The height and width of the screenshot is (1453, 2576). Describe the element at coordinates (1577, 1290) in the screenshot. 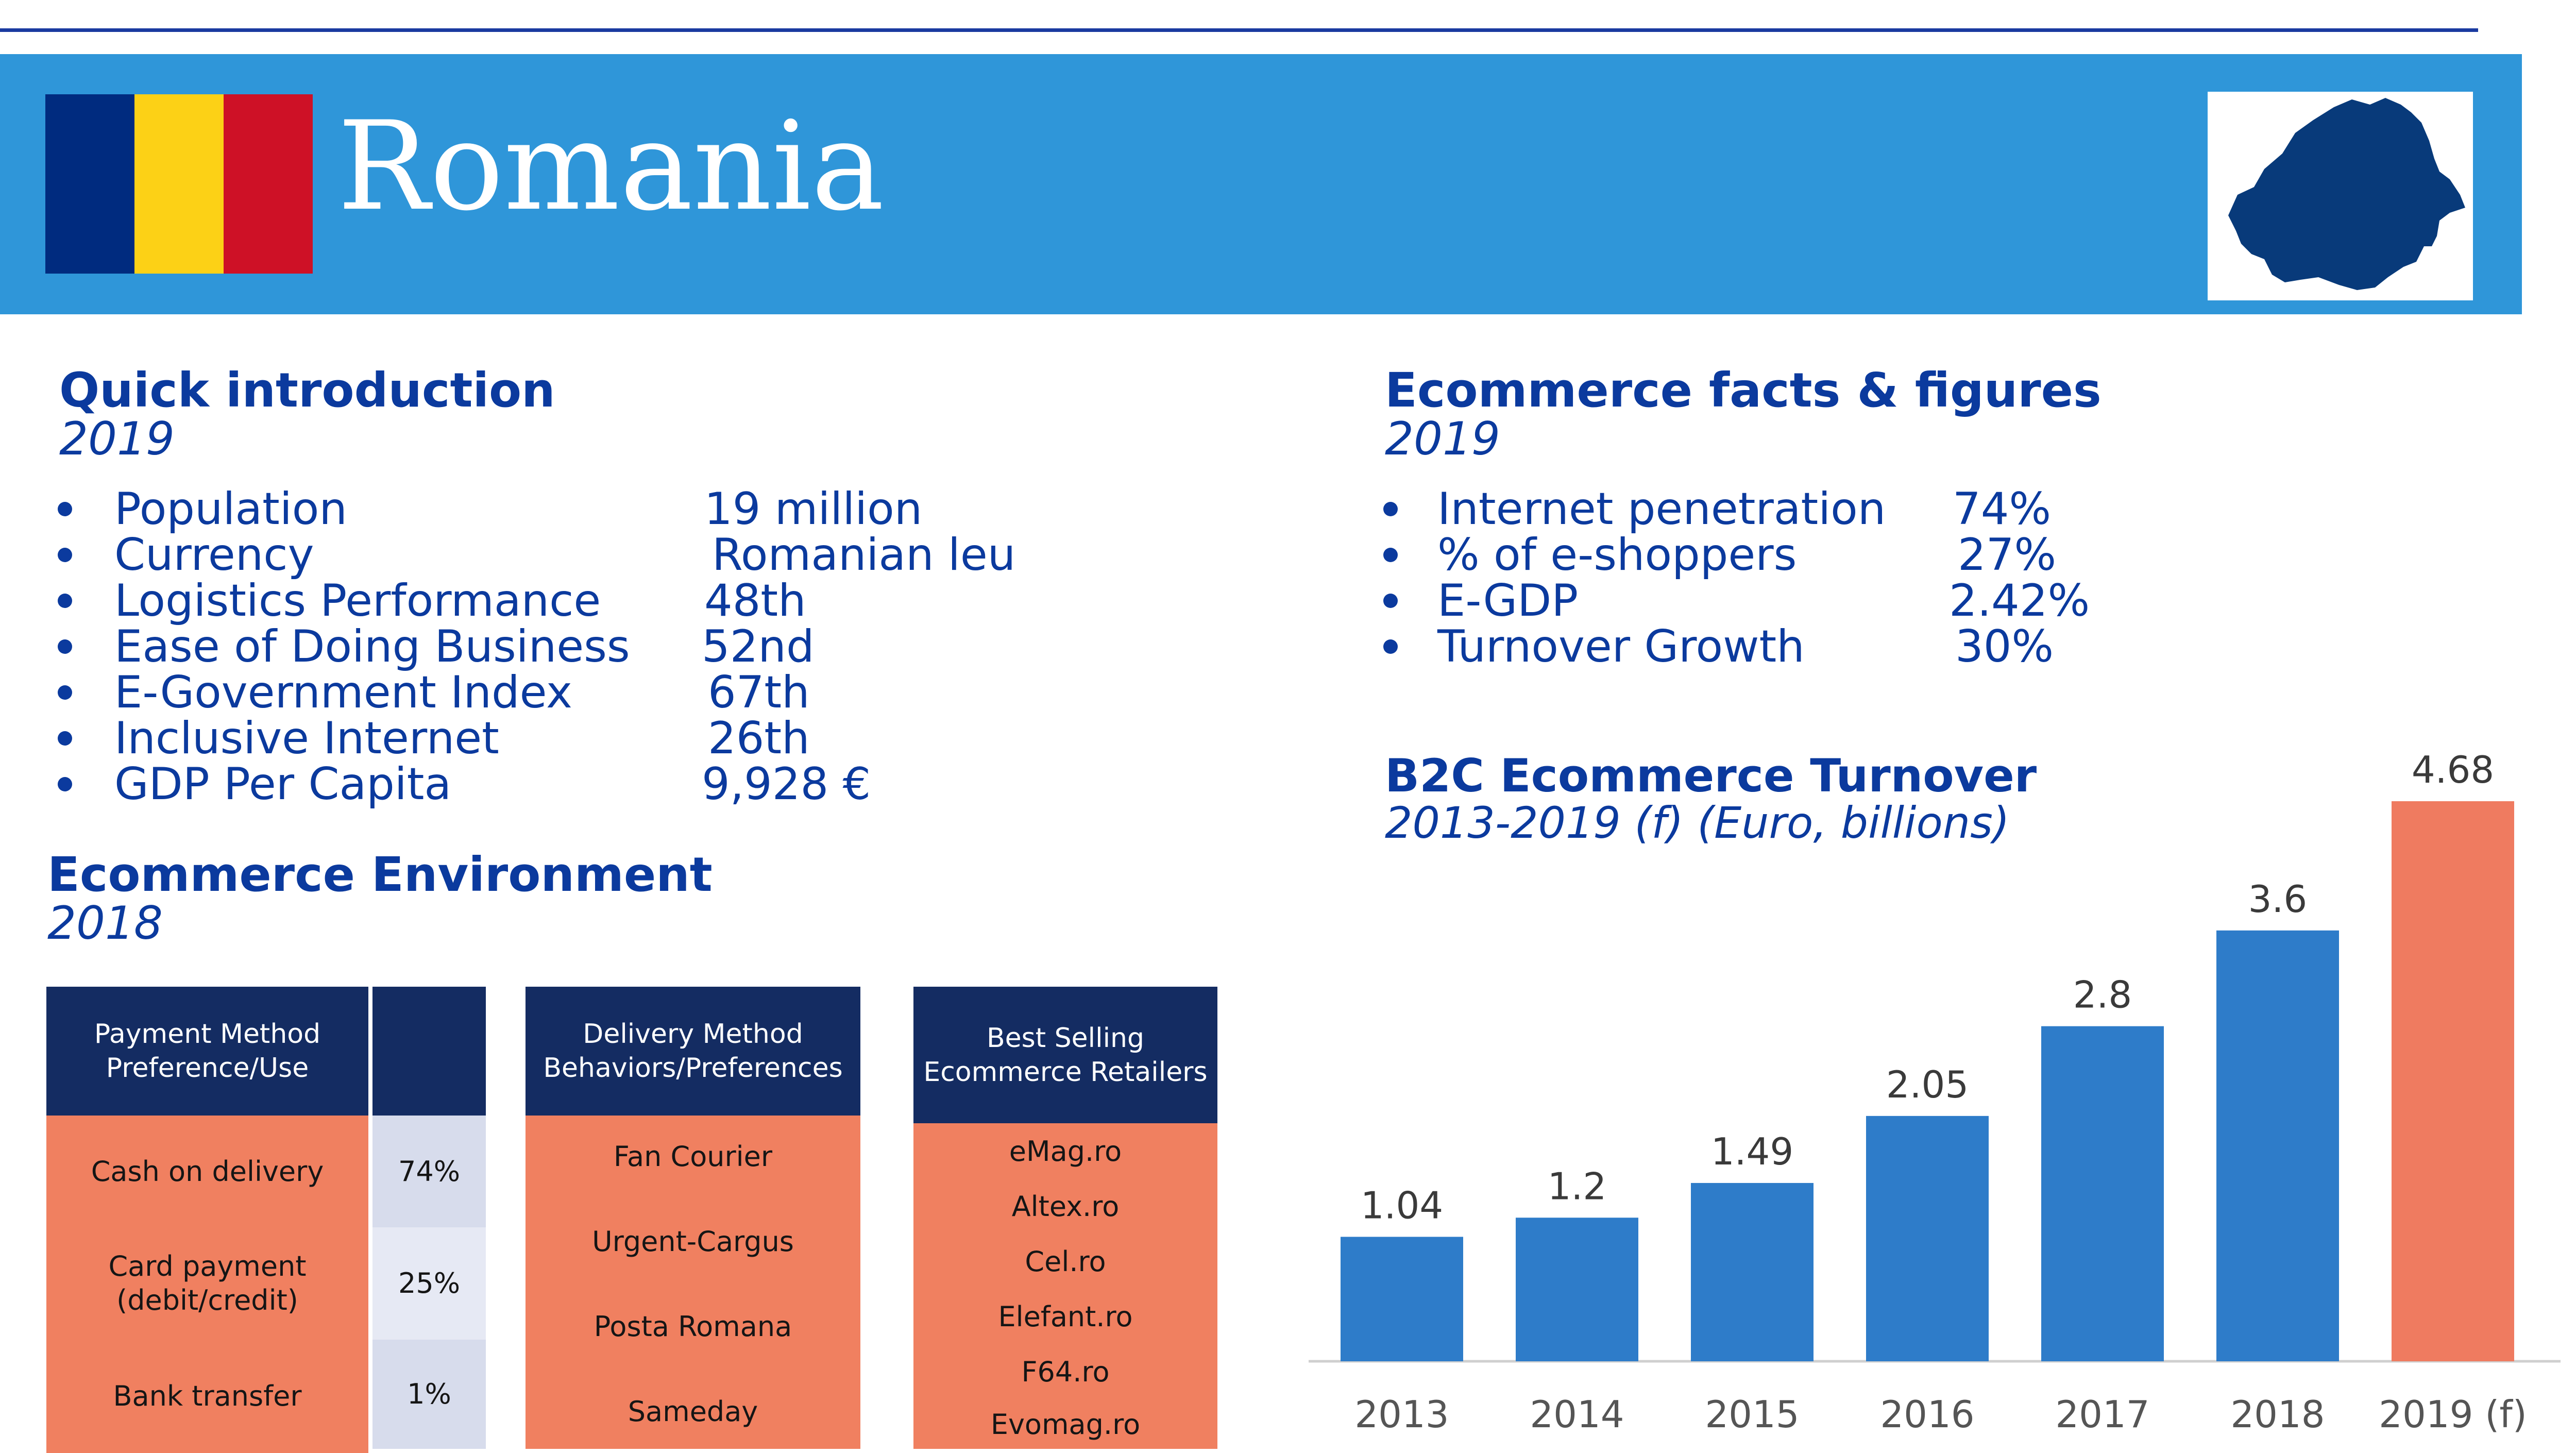

I see `bar-2014` at that location.